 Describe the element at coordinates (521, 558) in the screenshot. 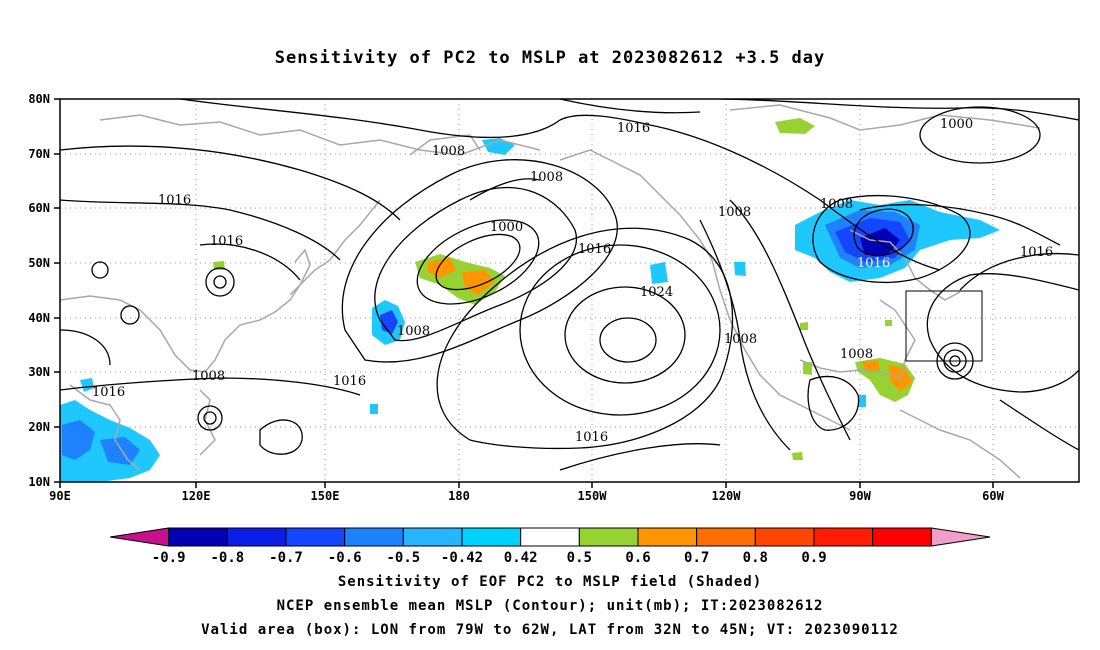

I see `colorbar-tick-label: 0.42` at that location.